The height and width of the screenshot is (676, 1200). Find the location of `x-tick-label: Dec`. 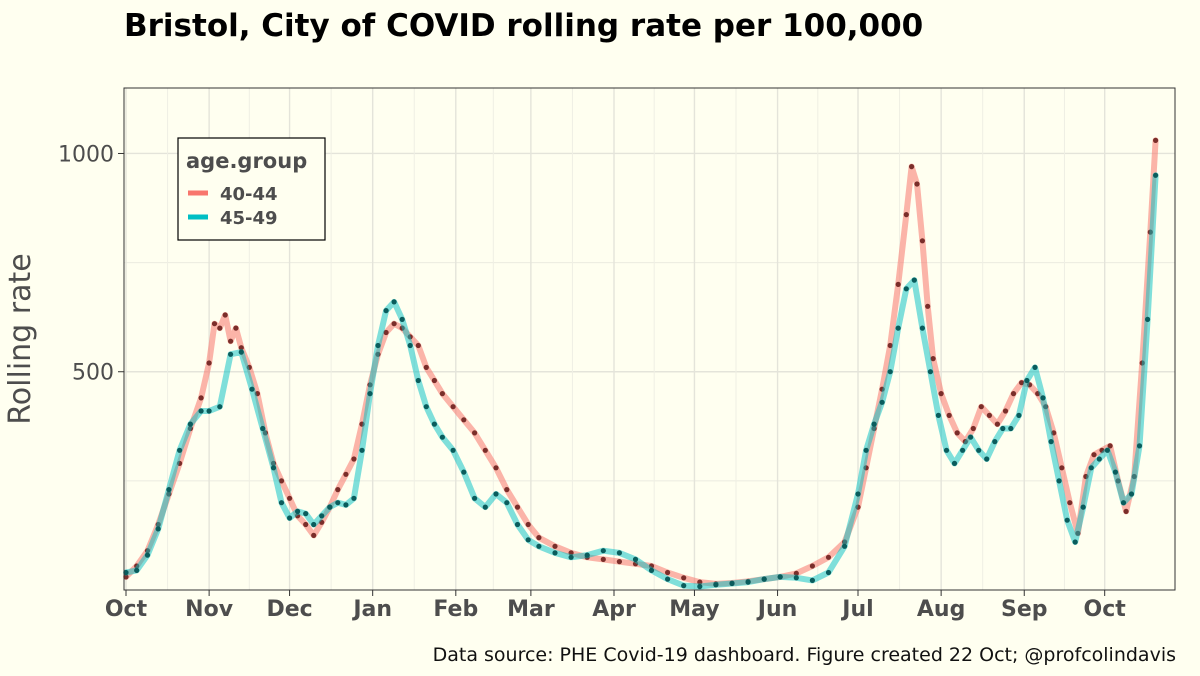

x-tick-label: Dec is located at coordinates (289, 609).